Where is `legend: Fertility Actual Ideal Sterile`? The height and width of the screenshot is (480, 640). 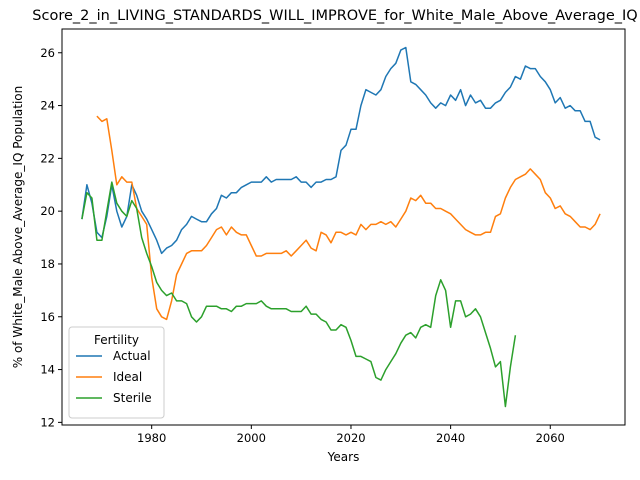 legend: Fertility Actual Ideal Sterile is located at coordinates (116, 372).